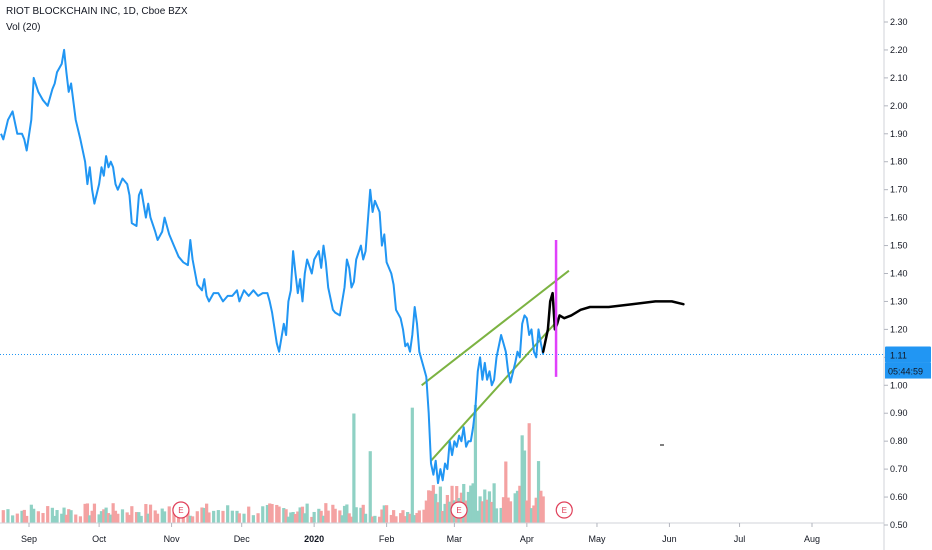  What do you see at coordinates (242, 539) in the screenshot?
I see `x-tick-label: Dec` at bounding box center [242, 539].